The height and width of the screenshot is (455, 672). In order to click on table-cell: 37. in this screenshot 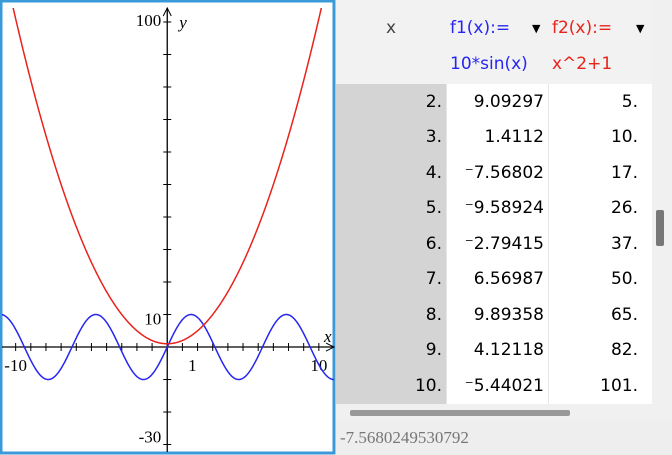, I will do `click(600, 244)`.